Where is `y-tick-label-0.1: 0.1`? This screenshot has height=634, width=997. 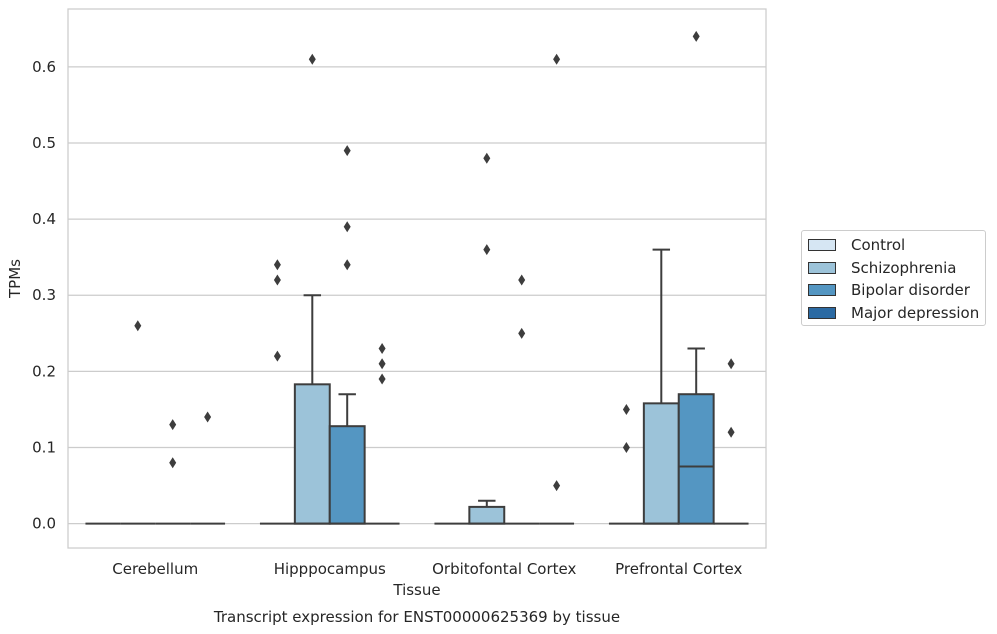
y-tick-label-0.1: 0.1 is located at coordinates (44, 448).